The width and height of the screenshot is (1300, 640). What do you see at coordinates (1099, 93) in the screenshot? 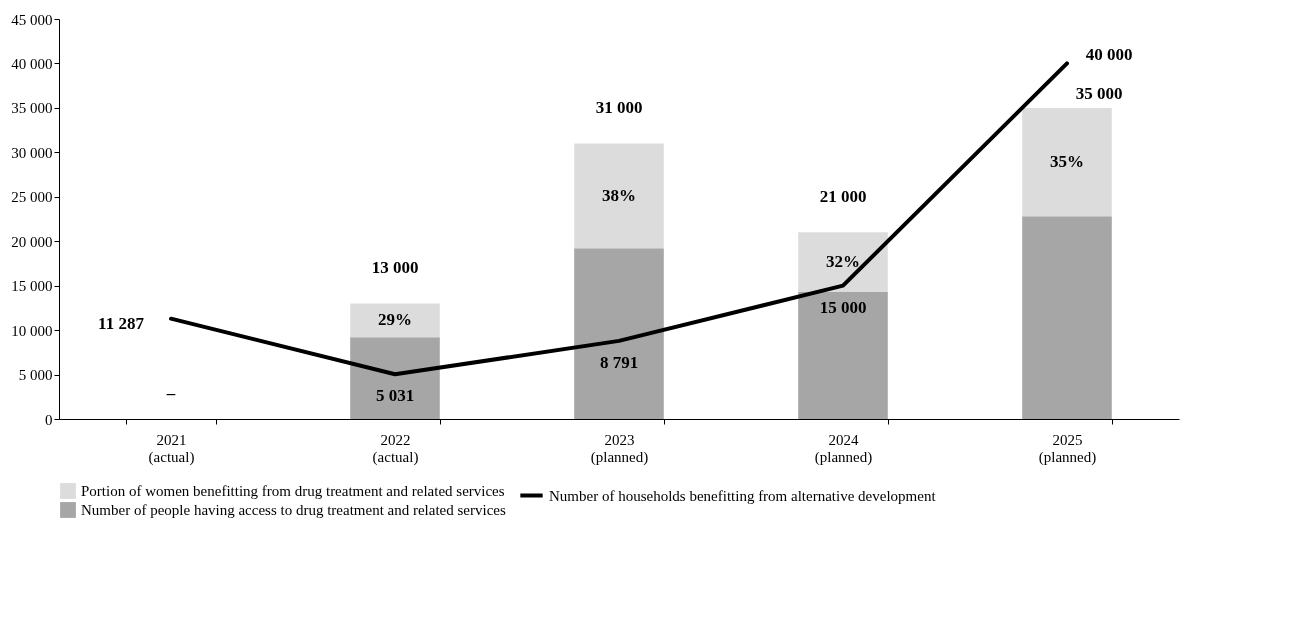
I see `total-label: 35 000` at bounding box center [1099, 93].